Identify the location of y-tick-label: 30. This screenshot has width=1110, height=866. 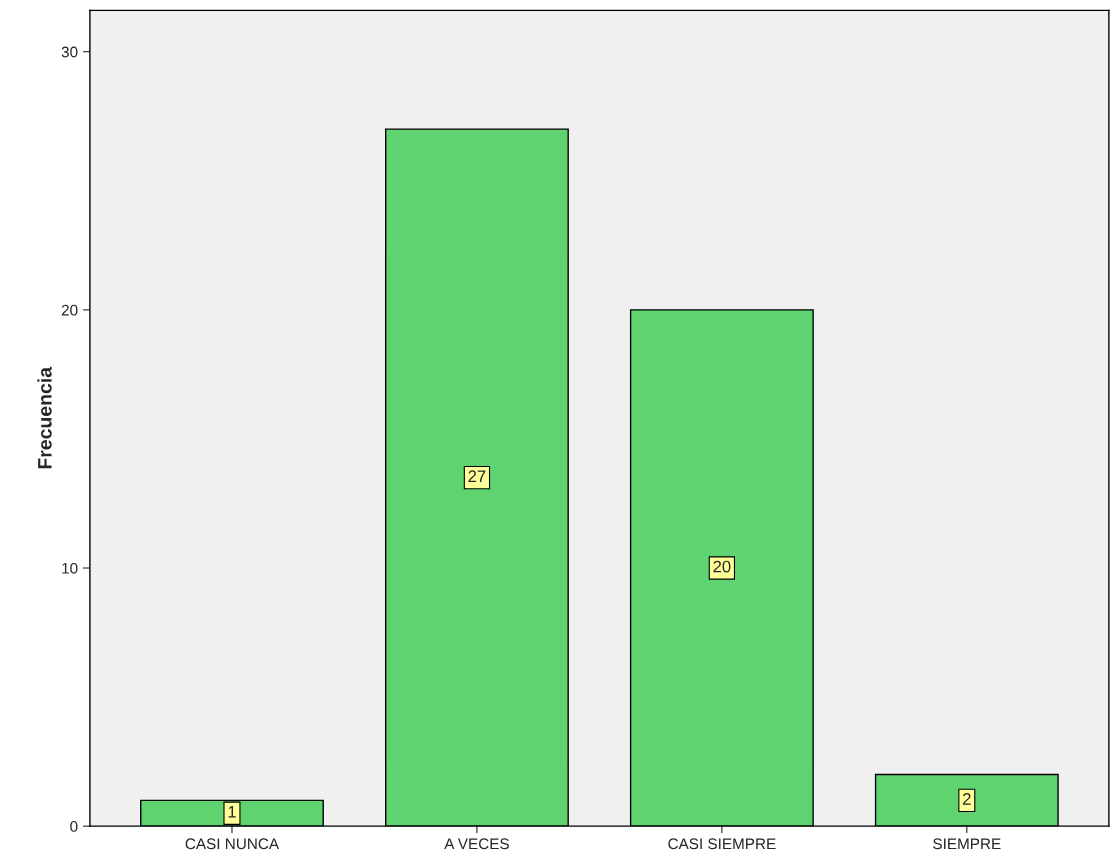
(69, 52).